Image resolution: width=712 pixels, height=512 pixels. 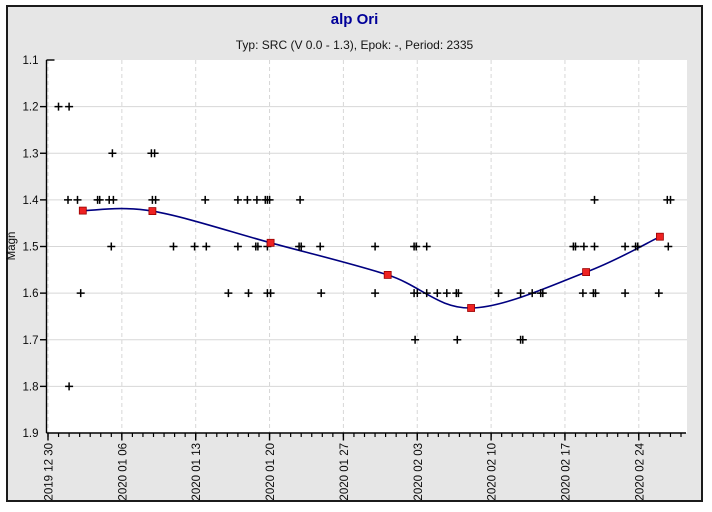 I want to click on y-tick-label: 1.5, so click(x=31, y=248).